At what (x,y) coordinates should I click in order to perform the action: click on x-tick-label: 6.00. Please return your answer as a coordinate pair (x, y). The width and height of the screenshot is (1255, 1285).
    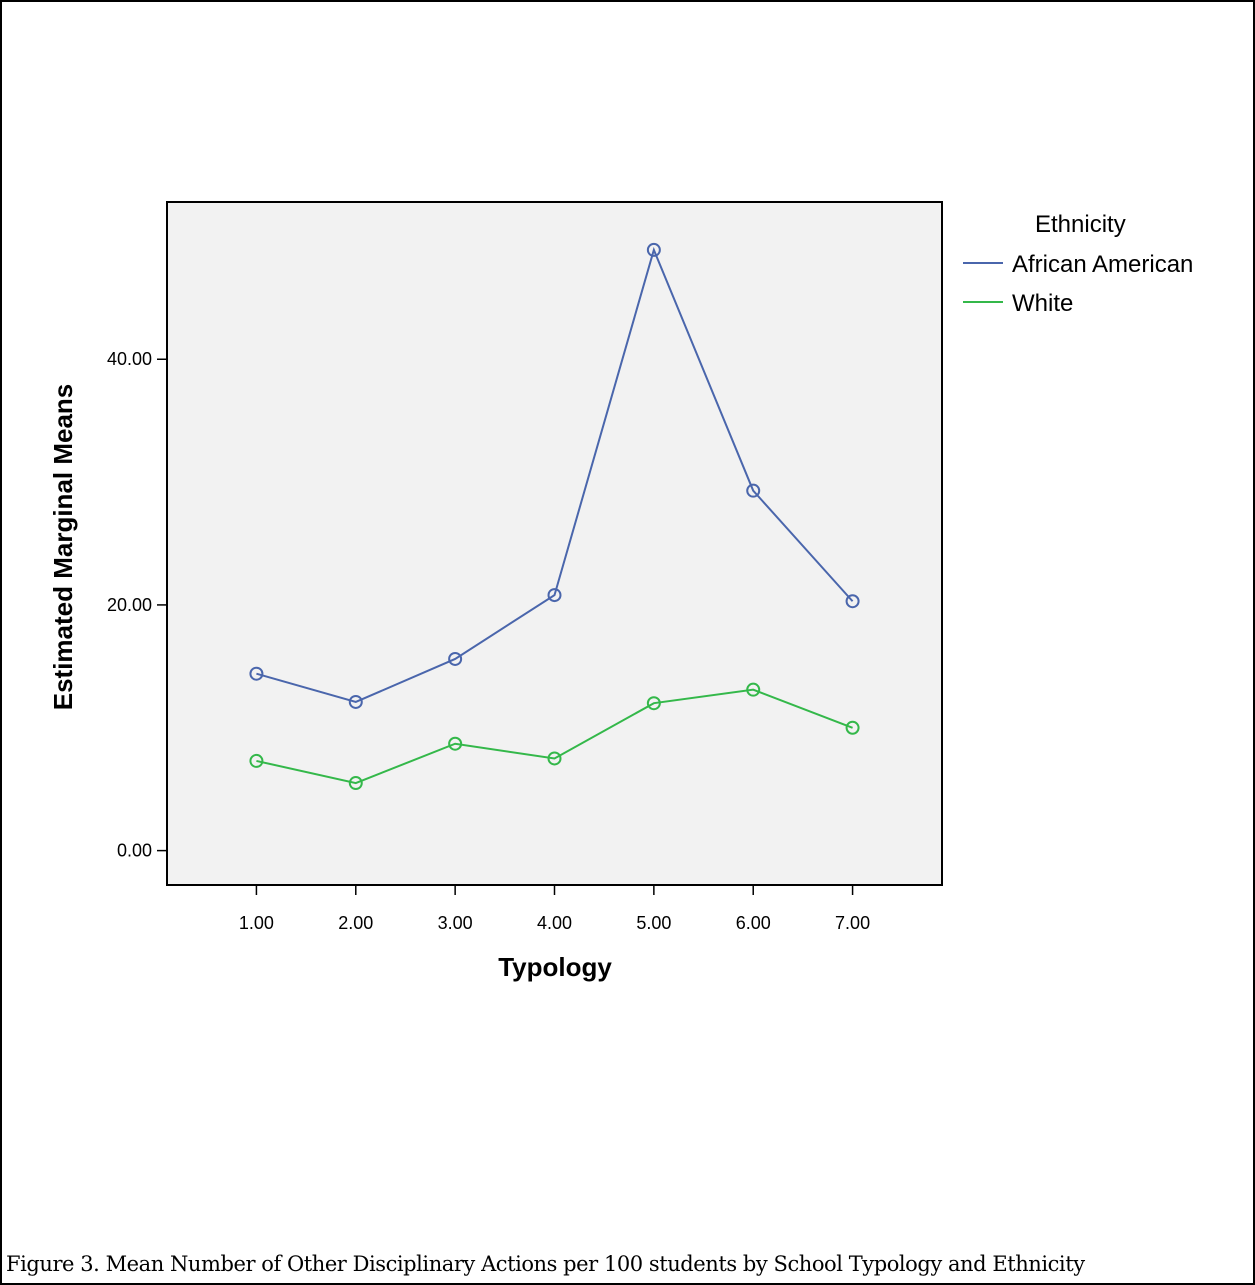
    Looking at the image, I should click on (753, 923).